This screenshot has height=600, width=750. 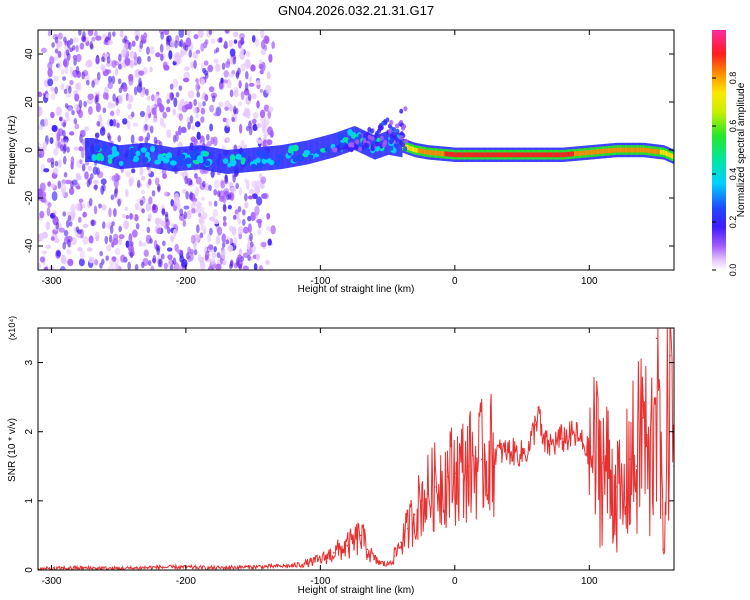 I want to click on colorbar-ticks: 0.0 0.2 0.4 0.6 0.8, so click(x=725, y=174).